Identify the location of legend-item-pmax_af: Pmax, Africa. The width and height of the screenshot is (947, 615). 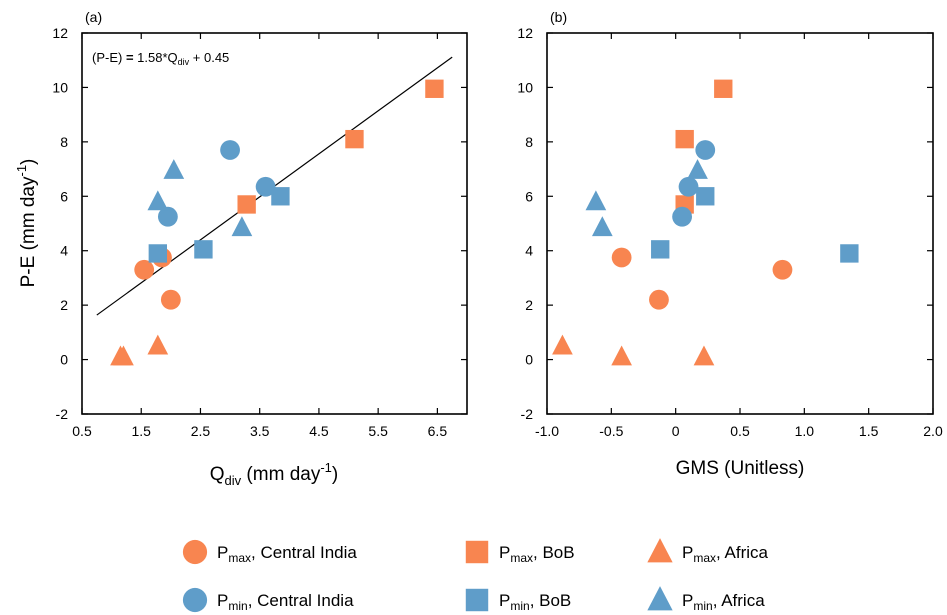
(708, 551).